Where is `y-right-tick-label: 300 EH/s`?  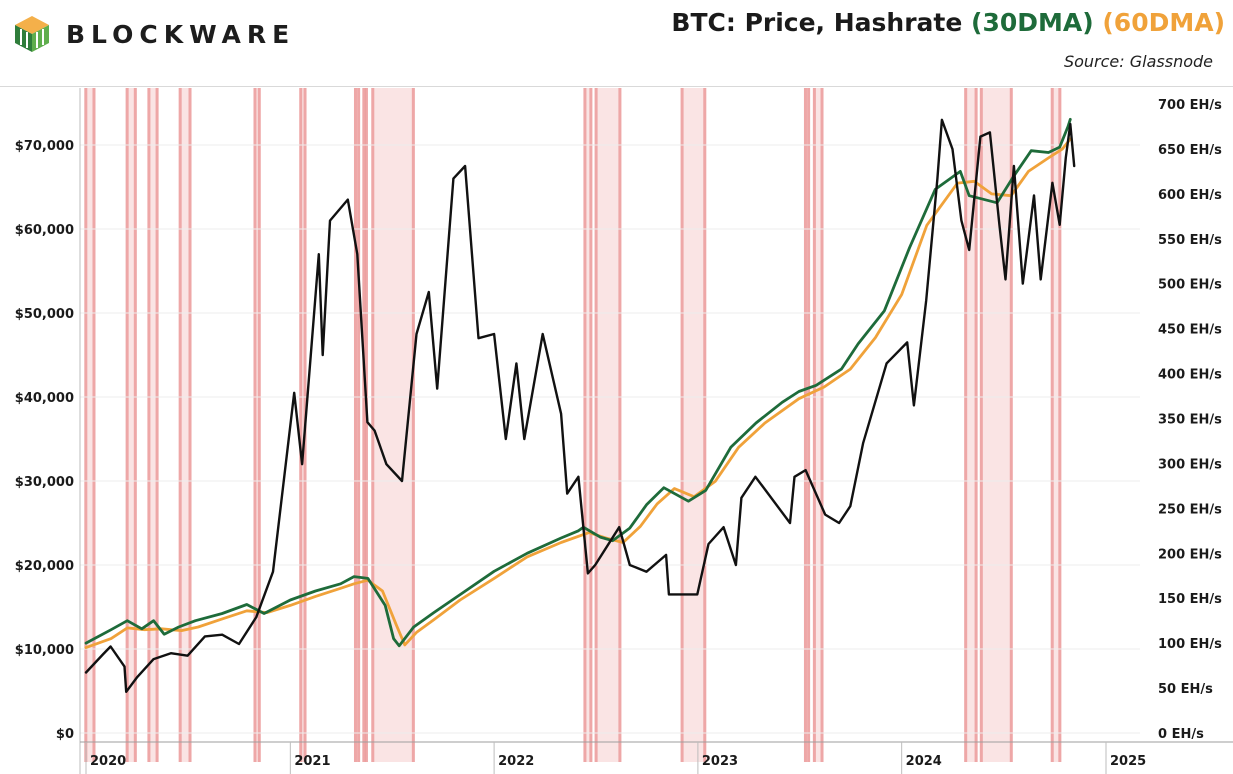 y-right-tick-label: 300 EH/s is located at coordinates (1190, 464).